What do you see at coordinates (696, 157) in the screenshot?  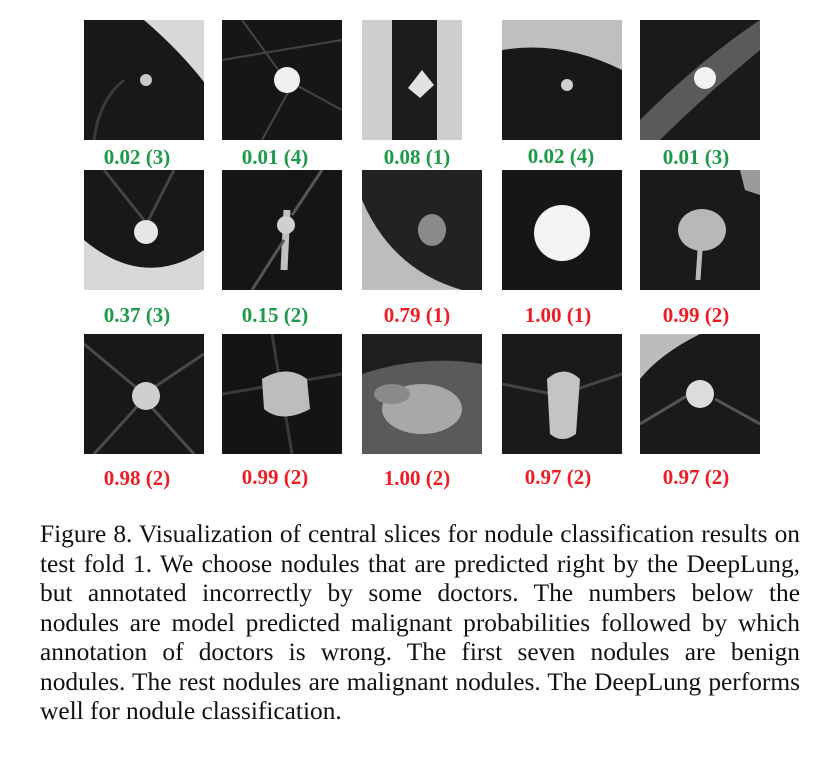 I see `probability-label-5: 0.01 (3)` at bounding box center [696, 157].